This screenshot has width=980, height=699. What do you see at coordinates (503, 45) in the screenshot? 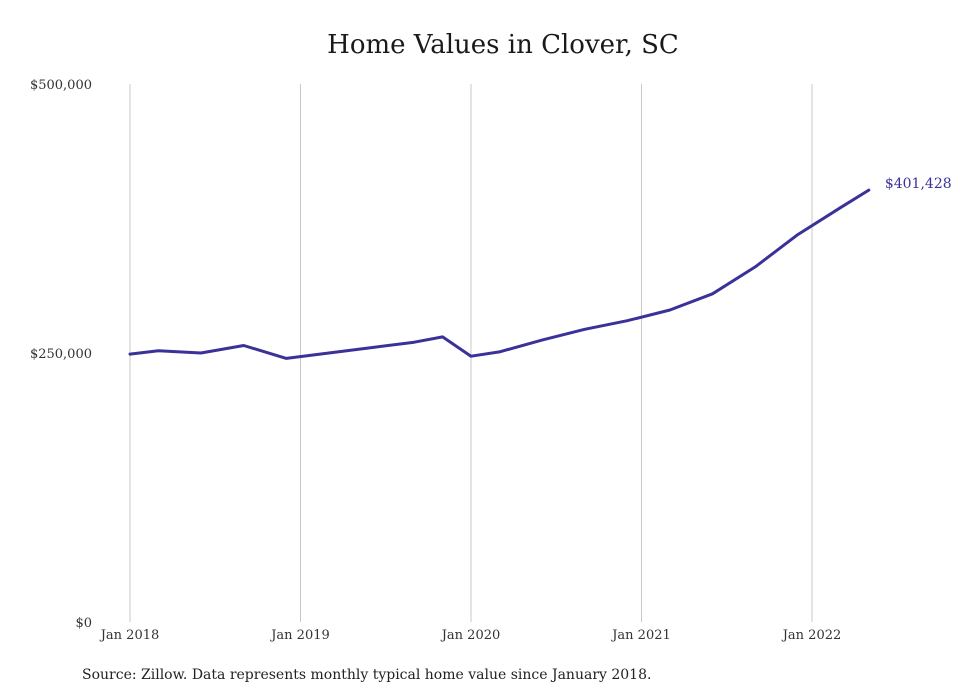
I see `chart-title: Home Values in Clover, SC` at bounding box center [503, 45].